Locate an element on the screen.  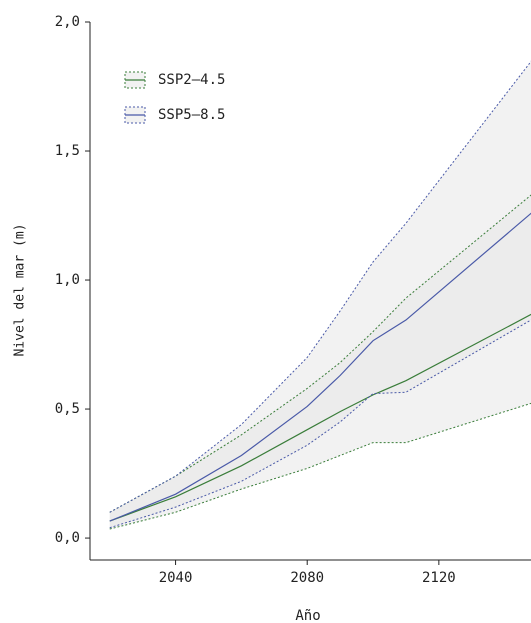
y-tick-label: 2,0 is located at coordinates (67, 22).